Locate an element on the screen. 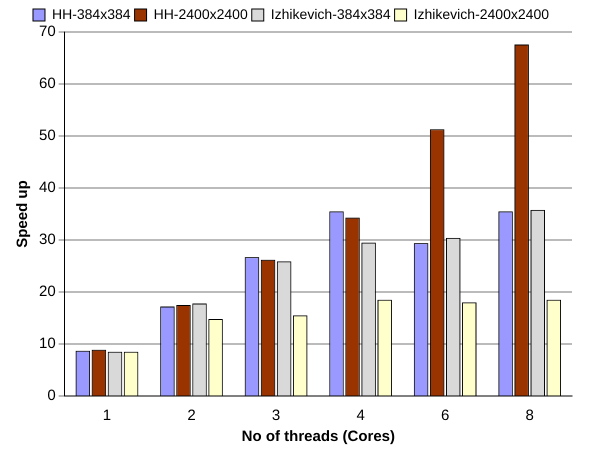 The height and width of the screenshot is (452, 592). x-tick-label: 6 is located at coordinates (445, 415).